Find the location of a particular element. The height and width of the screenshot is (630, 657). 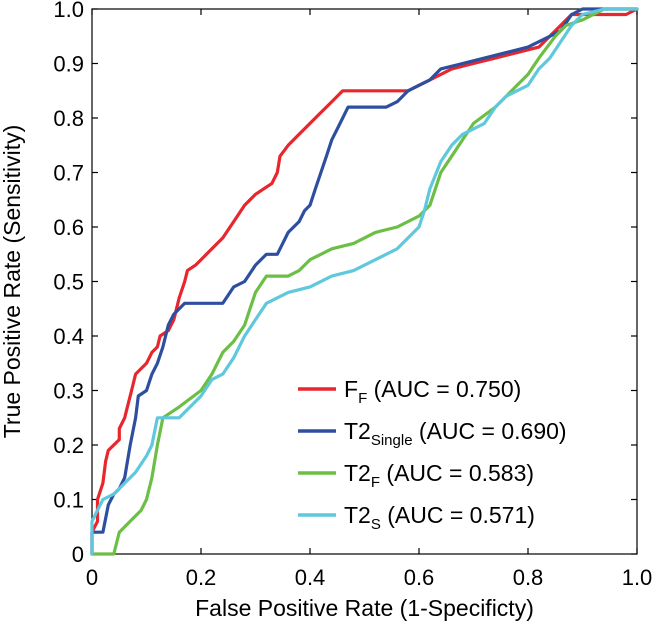

y-tick-label: 0 is located at coordinates (78, 554).